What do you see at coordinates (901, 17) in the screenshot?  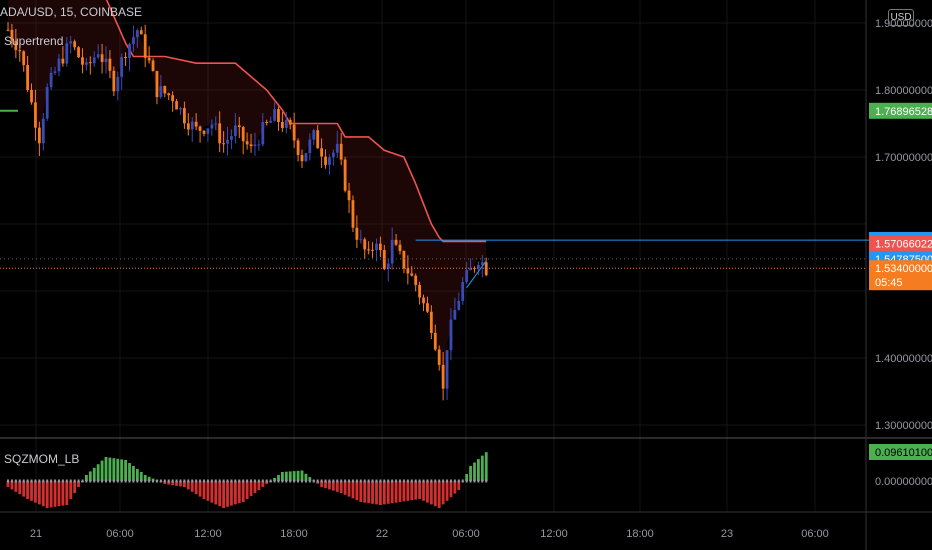 I see `currency-button: USD` at bounding box center [901, 17].